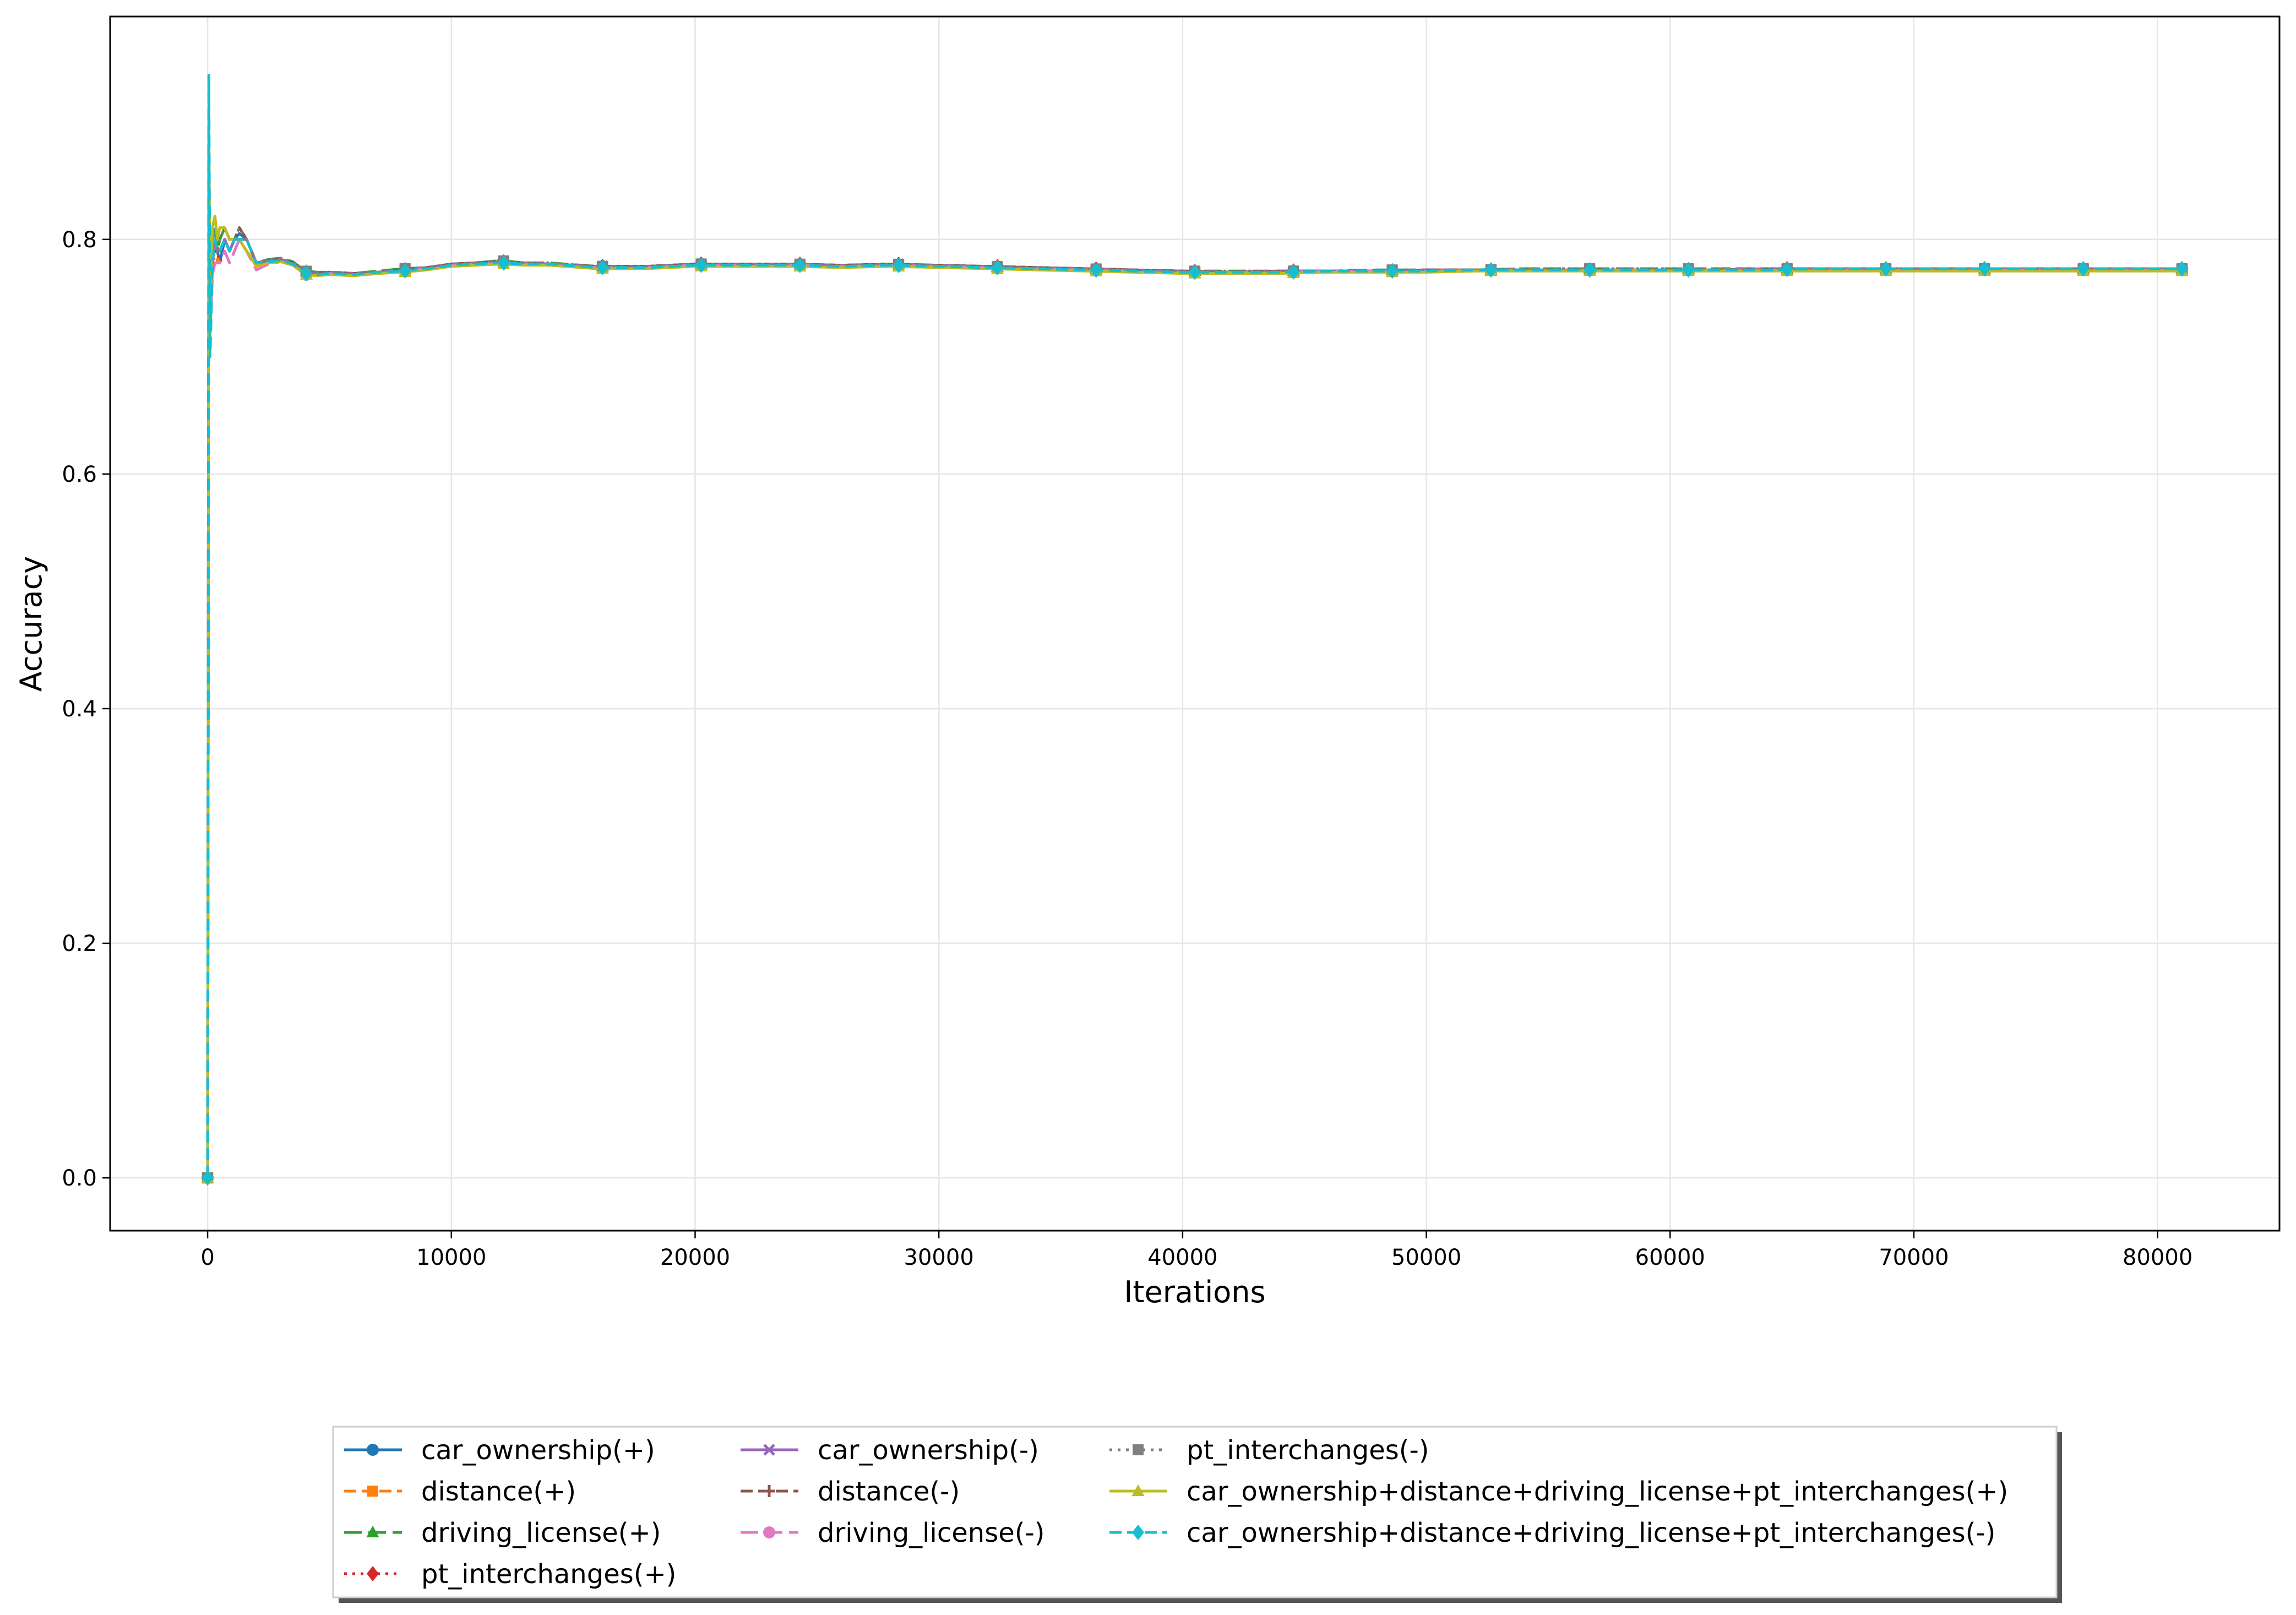 Image resolution: width=2296 pixels, height=1615 pixels. I want to click on legend-label: car_ownership(+), so click(538, 1451).